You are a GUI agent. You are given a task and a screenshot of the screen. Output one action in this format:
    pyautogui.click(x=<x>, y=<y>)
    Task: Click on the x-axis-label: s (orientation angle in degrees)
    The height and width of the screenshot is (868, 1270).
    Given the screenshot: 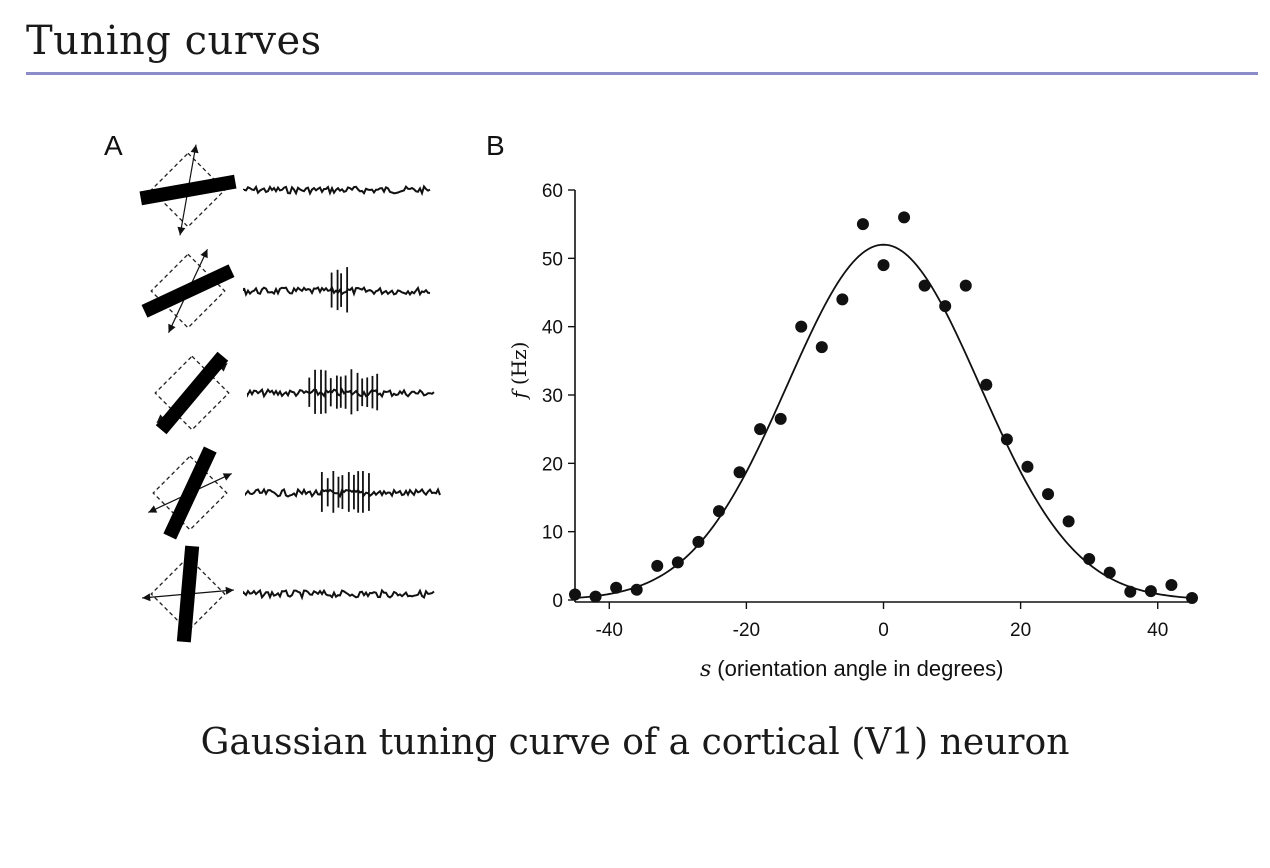 What is the action you would take?
    pyautogui.click(x=851, y=669)
    